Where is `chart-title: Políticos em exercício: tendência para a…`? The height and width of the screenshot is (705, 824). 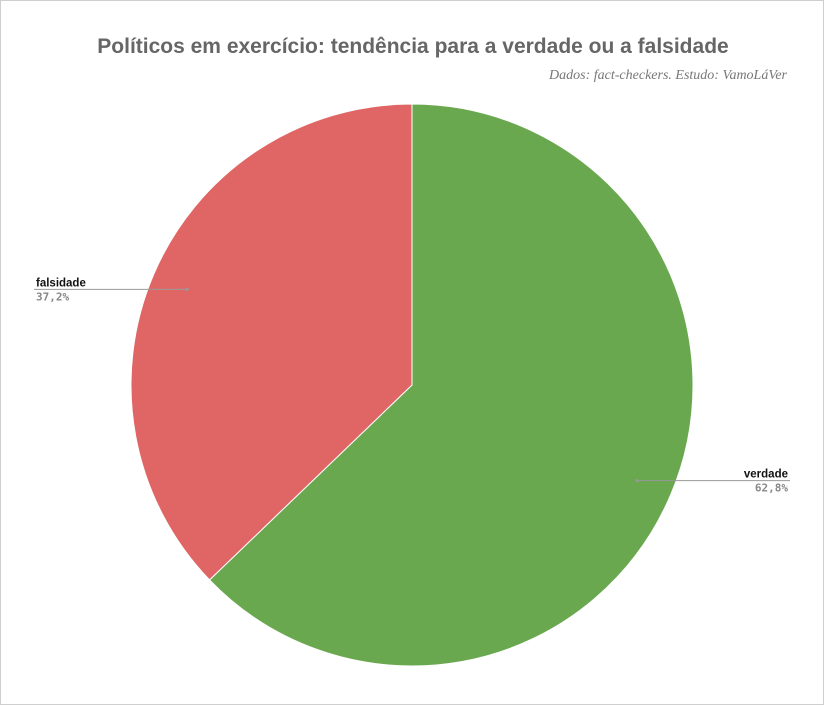
chart-title: Políticos em exercício: tendência para a… is located at coordinates (413, 46).